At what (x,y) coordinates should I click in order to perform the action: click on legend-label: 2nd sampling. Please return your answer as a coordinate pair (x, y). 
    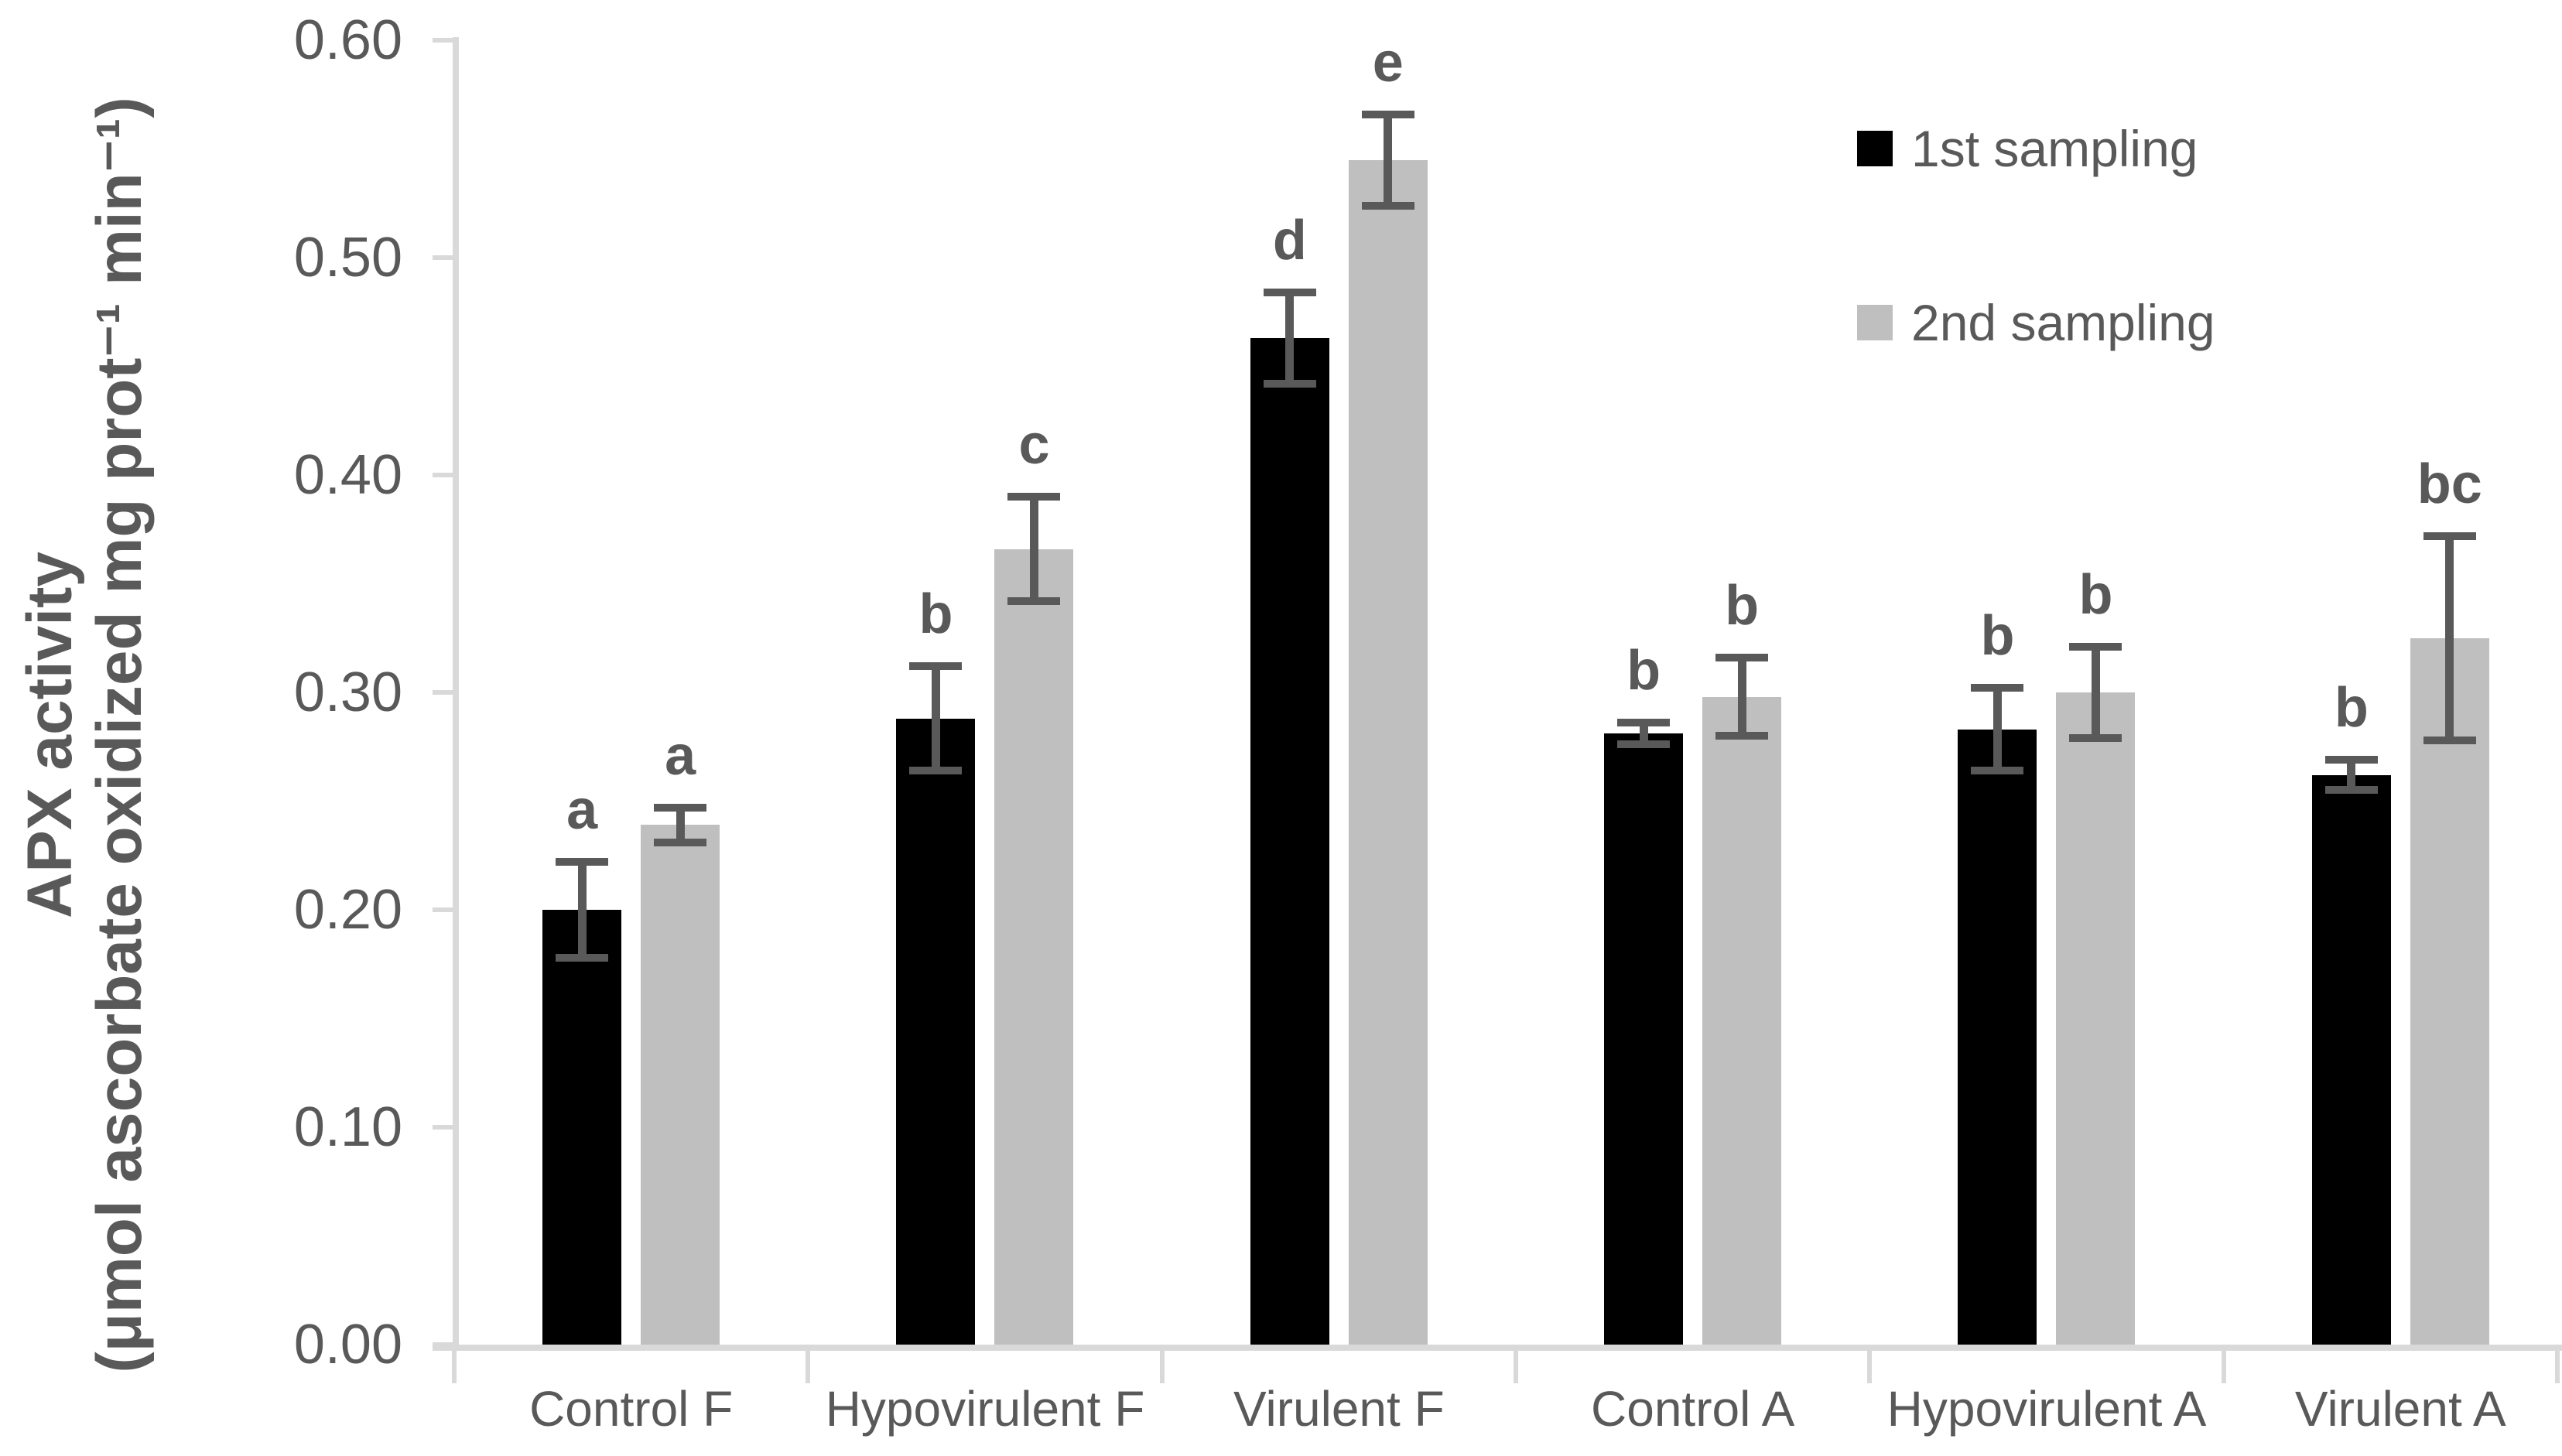
    Looking at the image, I should click on (2063, 322).